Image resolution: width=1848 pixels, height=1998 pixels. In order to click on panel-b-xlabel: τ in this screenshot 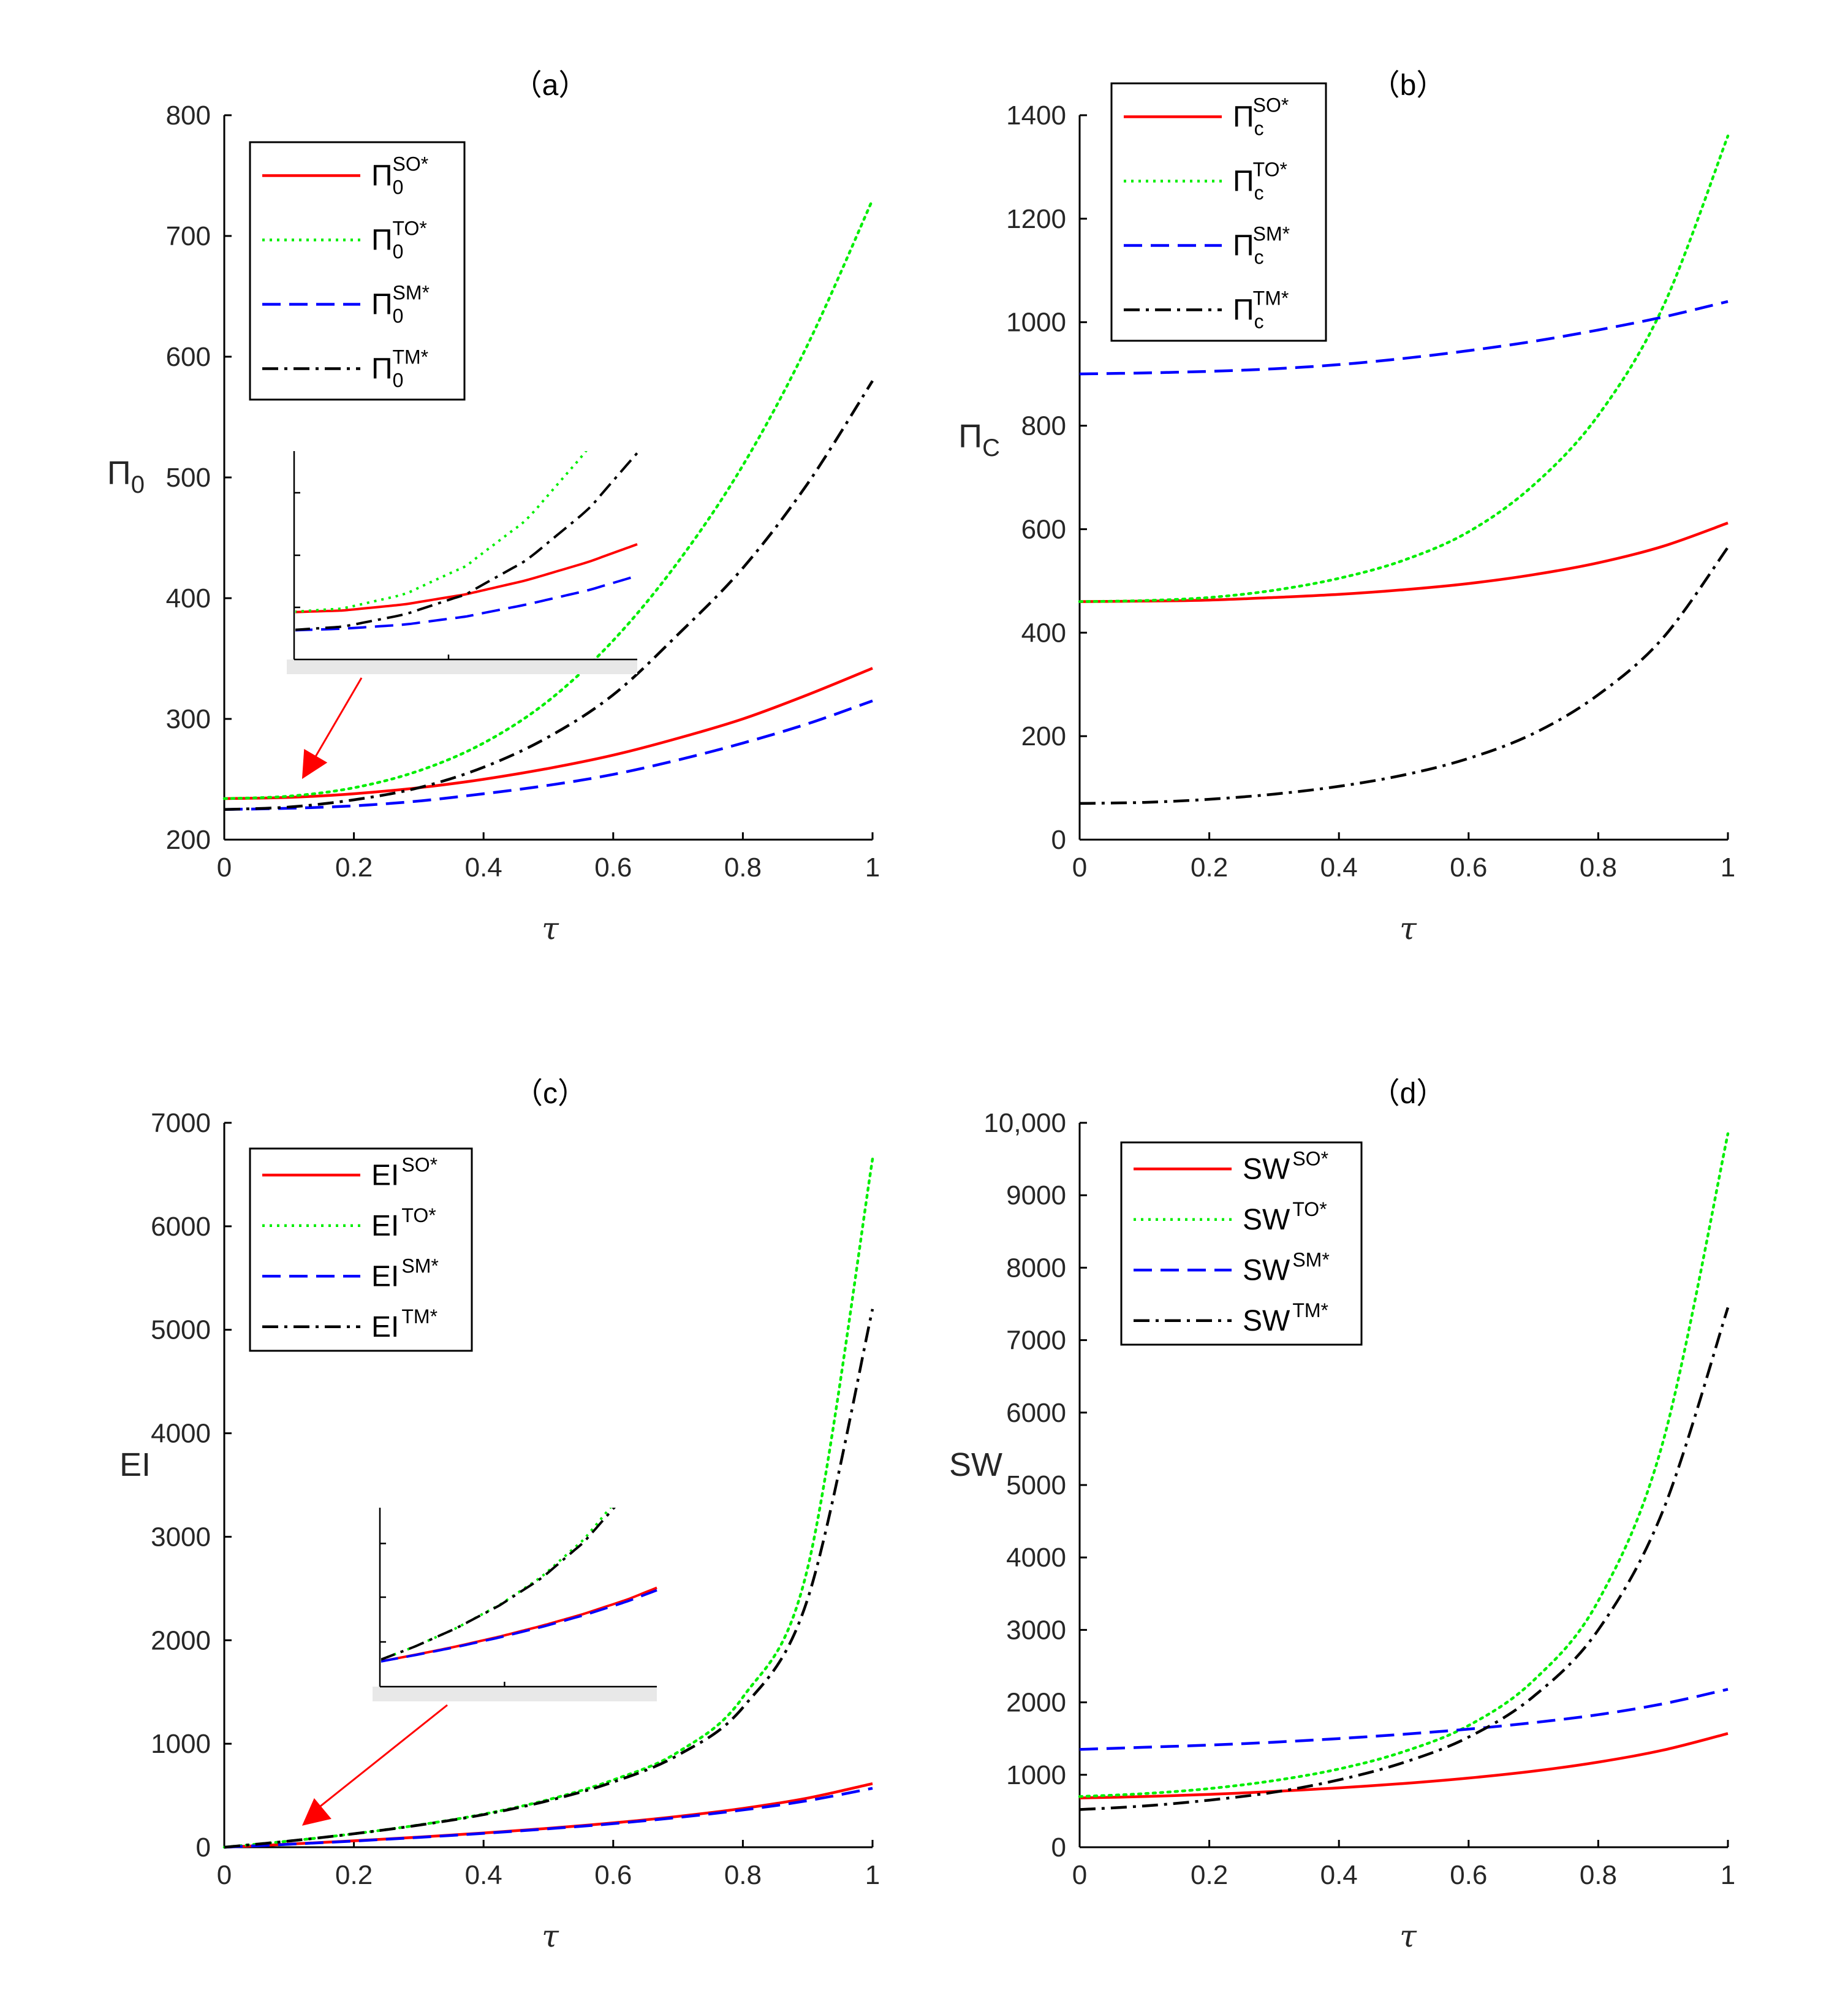, I will do `click(1408, 928)`.